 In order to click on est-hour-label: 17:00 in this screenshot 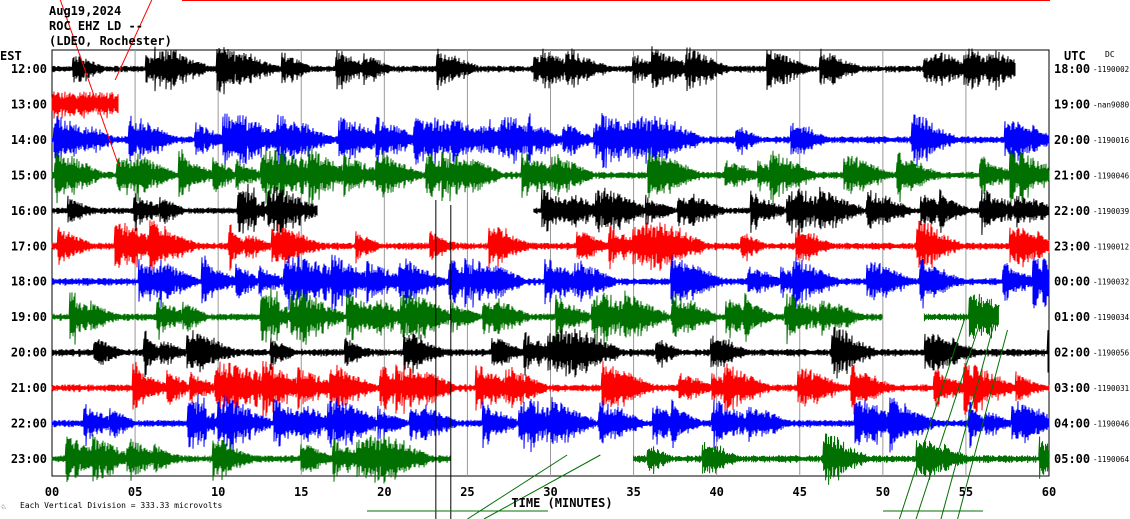, I will do `click(29, 246)`.